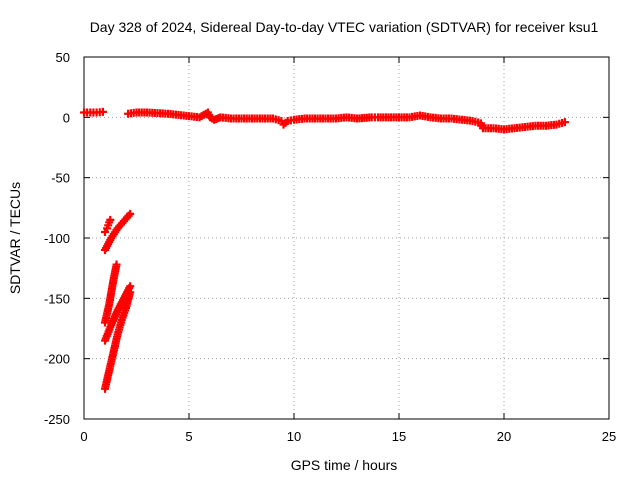 This screenshot has height=480, width=640. Describe the element at coordinates (504, 436) in the screenshot. I see `x-tick-label: 20` at that location.